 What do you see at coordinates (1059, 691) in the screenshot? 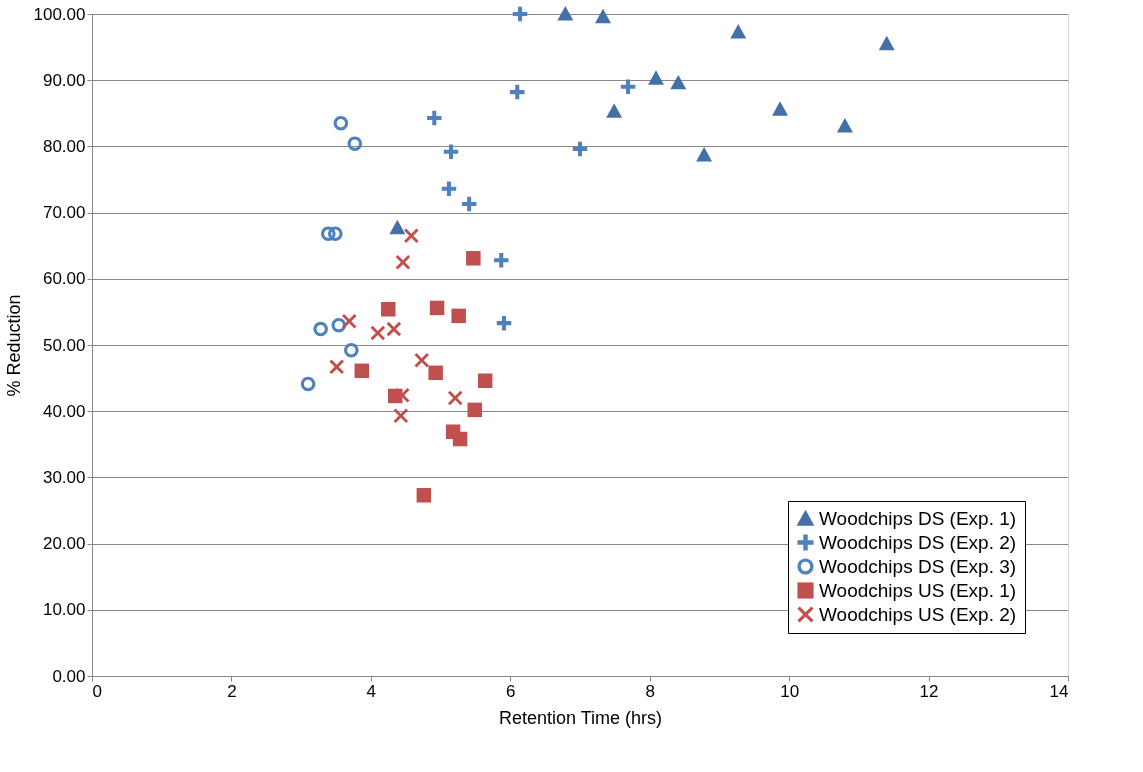
I see `x-tick-label: 14` at bounding box center [1059, 691].